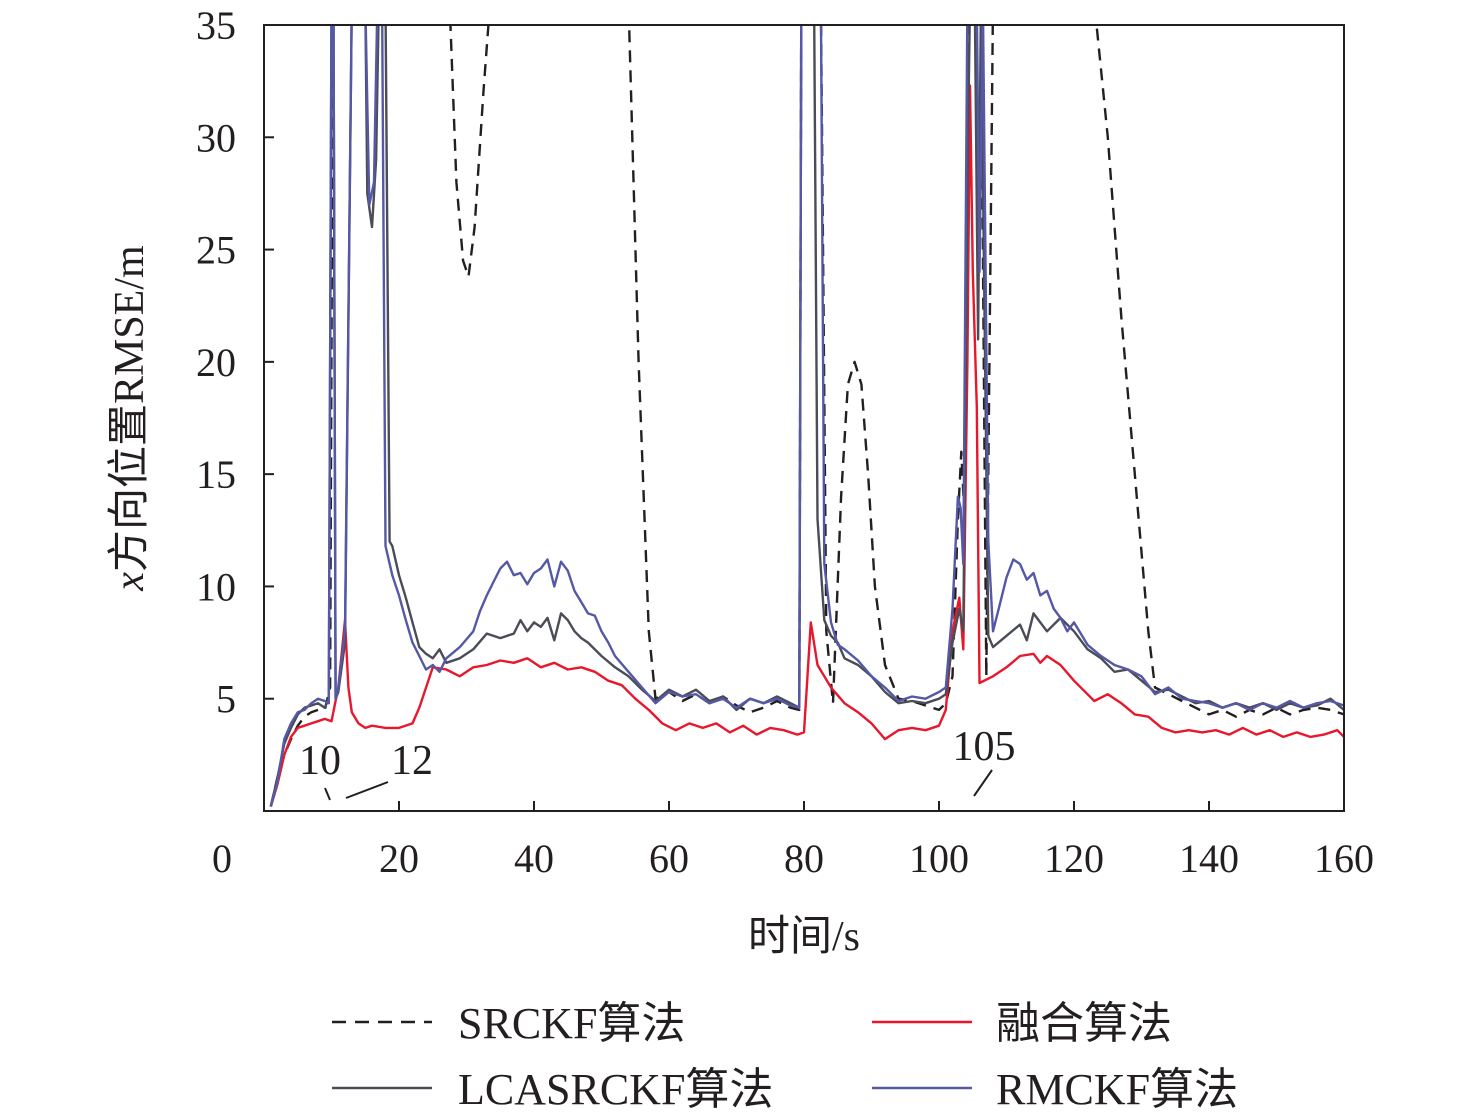 This screenshot has width=1476, height=1120. What do you see at coordinates (804, 937) in the screenshot?
I see `x-axis-label: 时间/s` at bounding box center [804, 937].